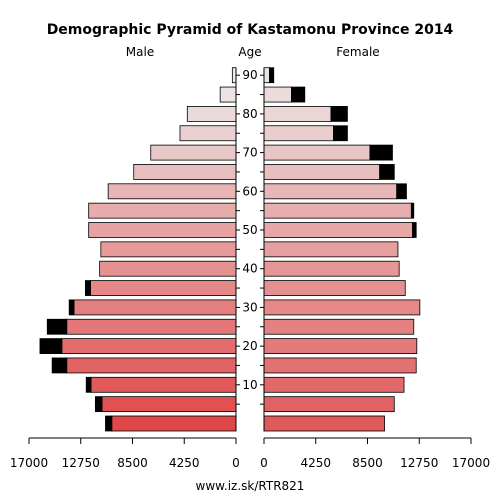 The height and width of the screenshot is (500, 500). What do you see at coordinates (367, 463) in the screenshot?
I see `female-x-tick-label-8500: 8500` at bounding box center [367, 463].